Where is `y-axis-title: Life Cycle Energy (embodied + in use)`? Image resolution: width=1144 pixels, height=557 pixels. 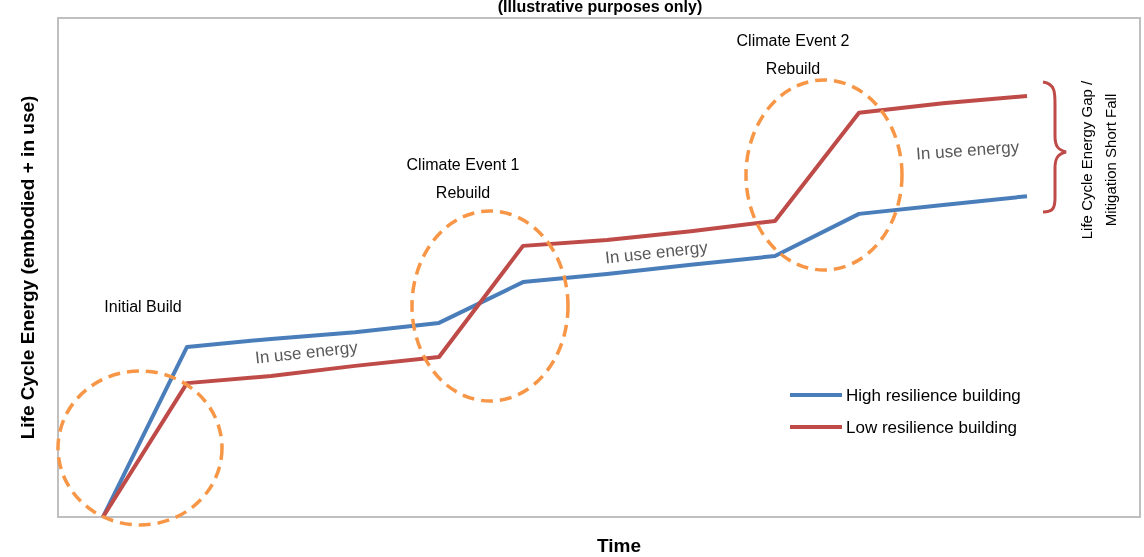 y-axis-title: Life Cycle Energy (embodied + in use) is located at coordinates (27, 267).